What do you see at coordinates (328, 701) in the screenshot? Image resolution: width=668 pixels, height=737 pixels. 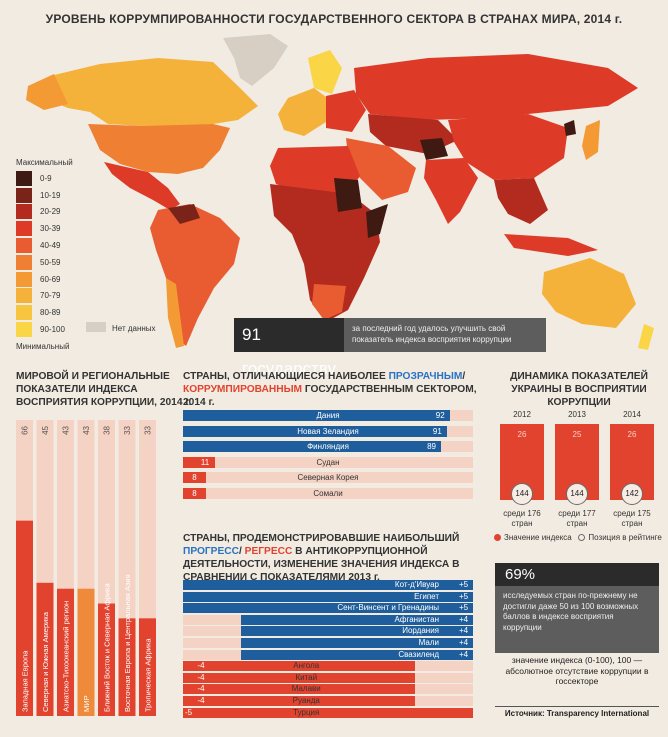 I see `progress-row: Руанда -4` at bounding box center [328, 701].